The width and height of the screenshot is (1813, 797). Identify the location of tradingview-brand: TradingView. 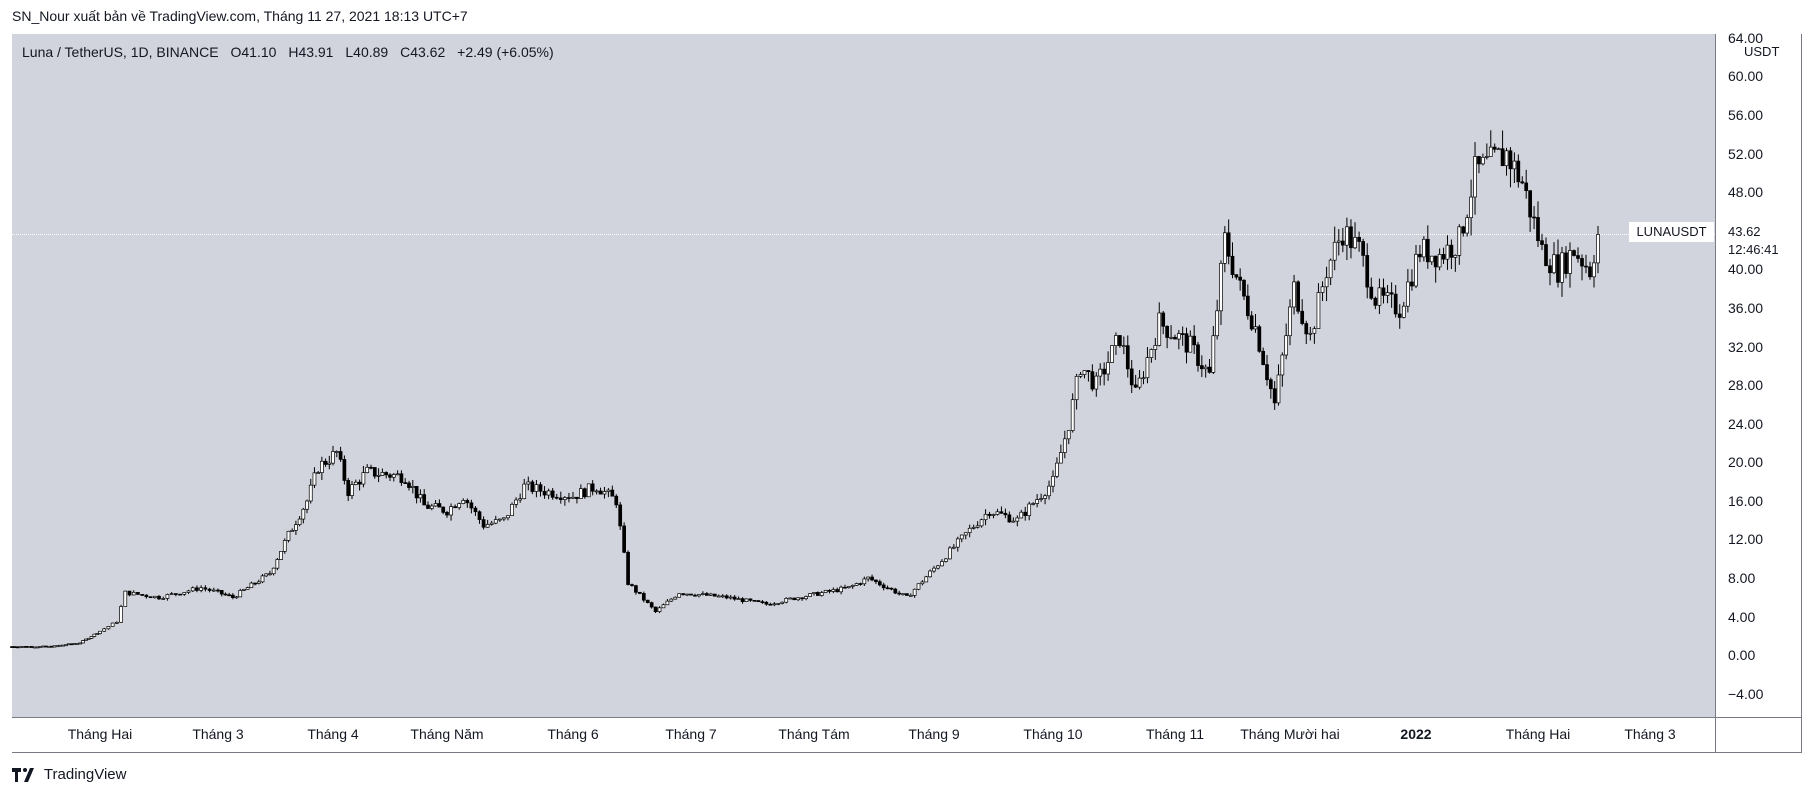
(69, 774).